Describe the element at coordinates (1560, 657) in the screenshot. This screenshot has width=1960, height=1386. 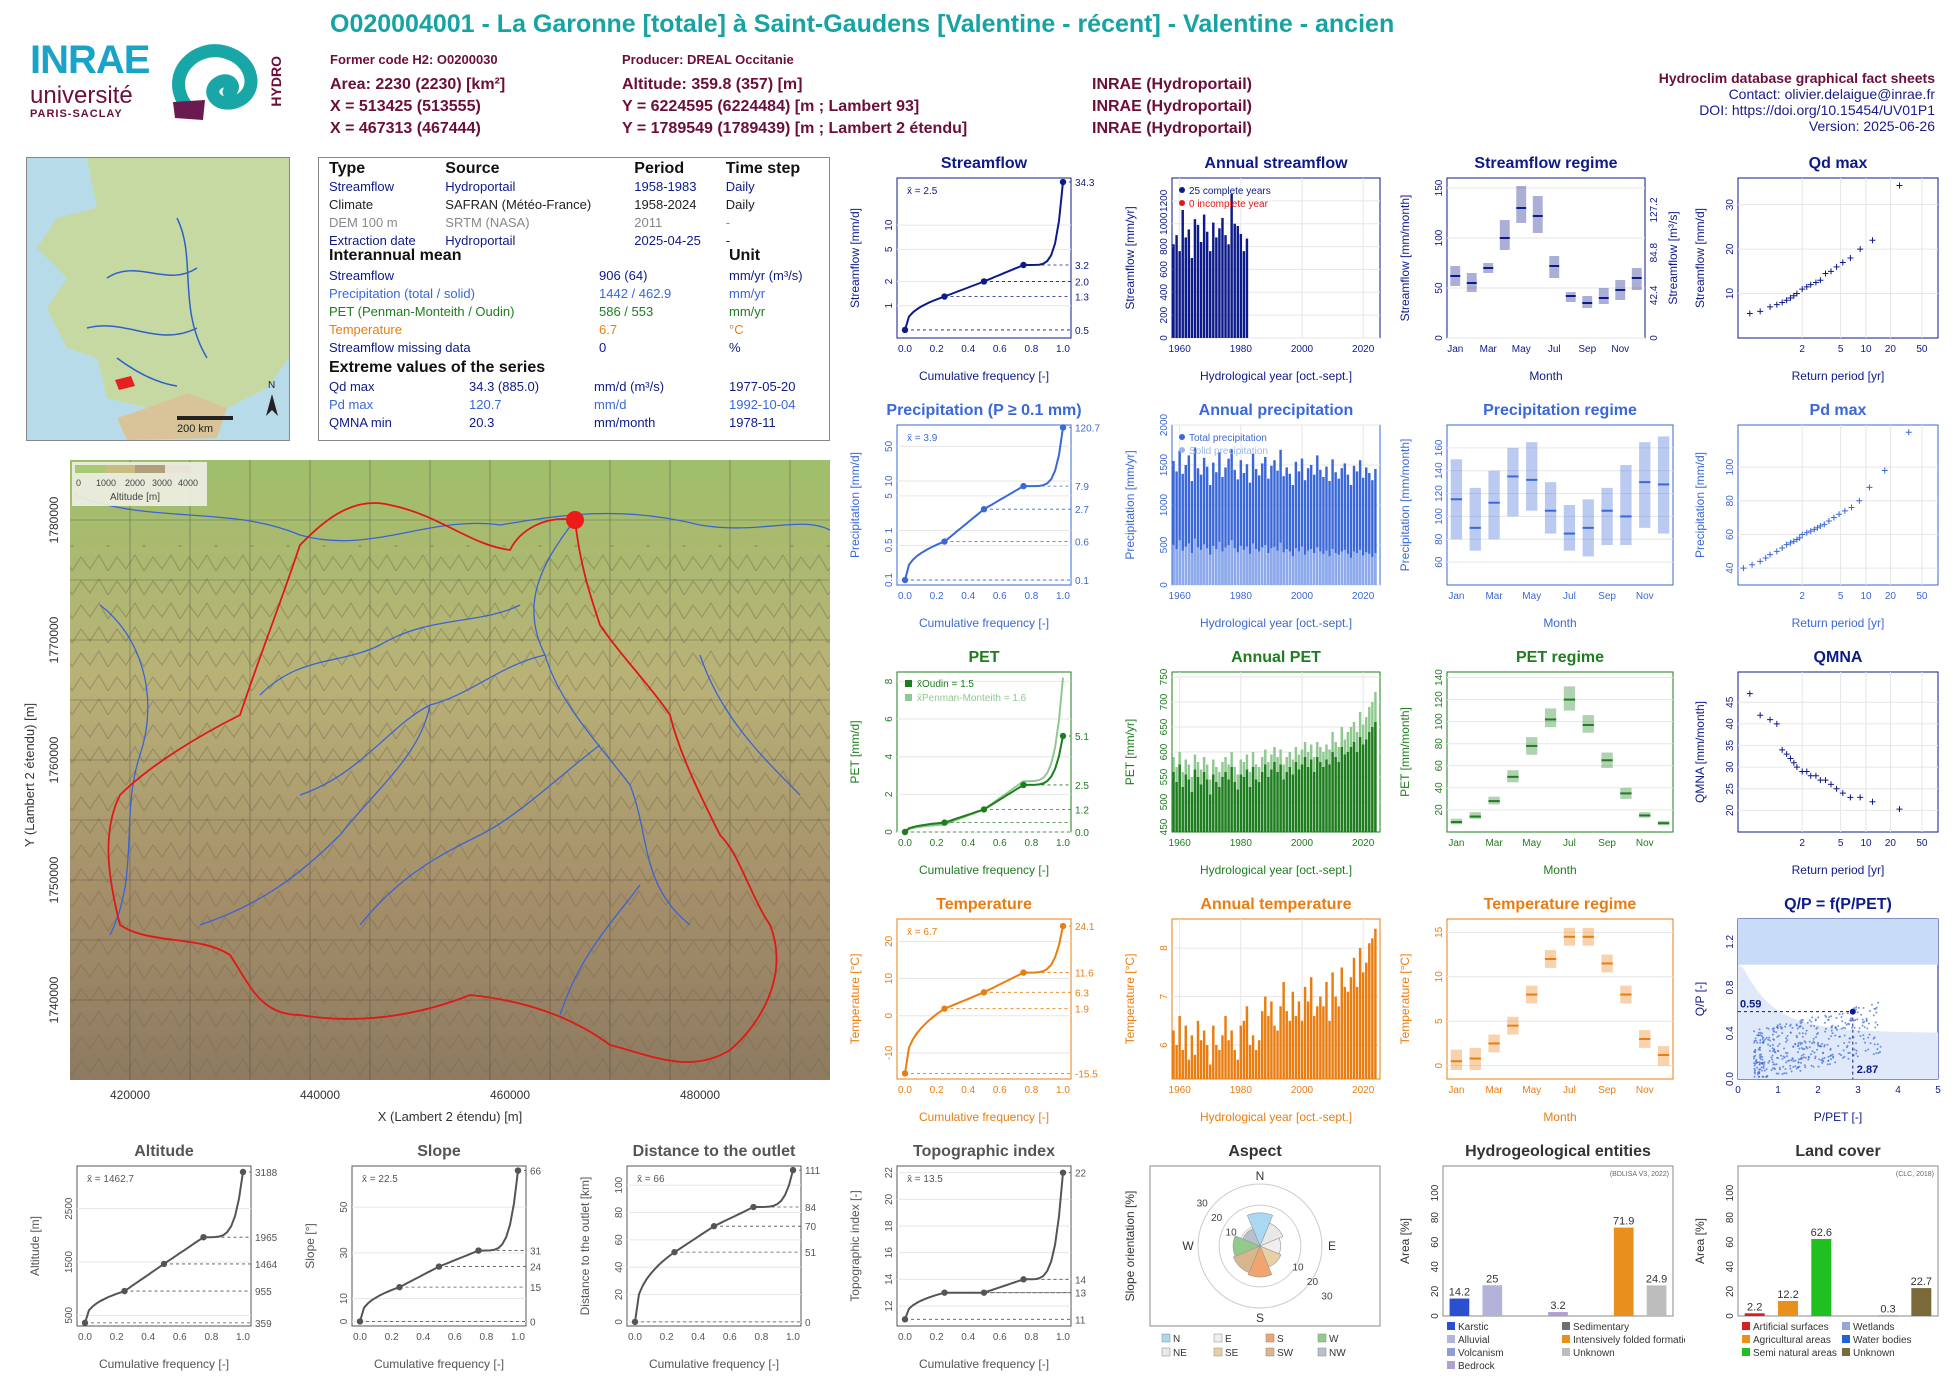
I see `chart-title: PET regime` at that location.